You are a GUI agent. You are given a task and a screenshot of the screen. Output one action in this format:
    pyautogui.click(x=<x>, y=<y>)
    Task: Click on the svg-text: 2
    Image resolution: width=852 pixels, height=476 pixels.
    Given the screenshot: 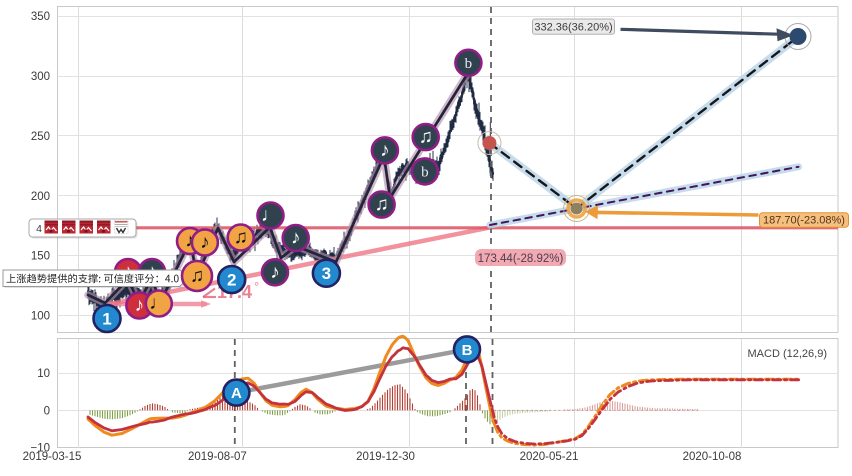 What is the action you would take?
    pyautogui.click(x=231, y=280)
    